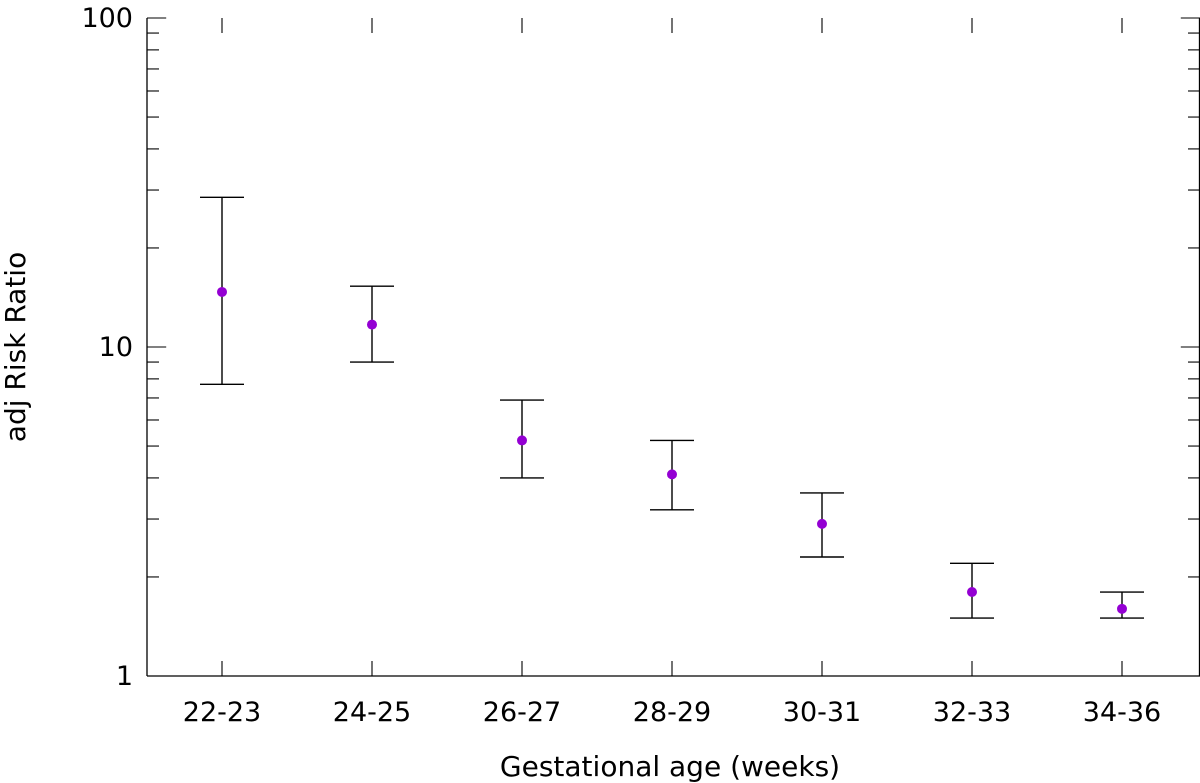 The image size is (1200, 783). I want to click on x-tick-label: 34-36, so click(1122, 712).